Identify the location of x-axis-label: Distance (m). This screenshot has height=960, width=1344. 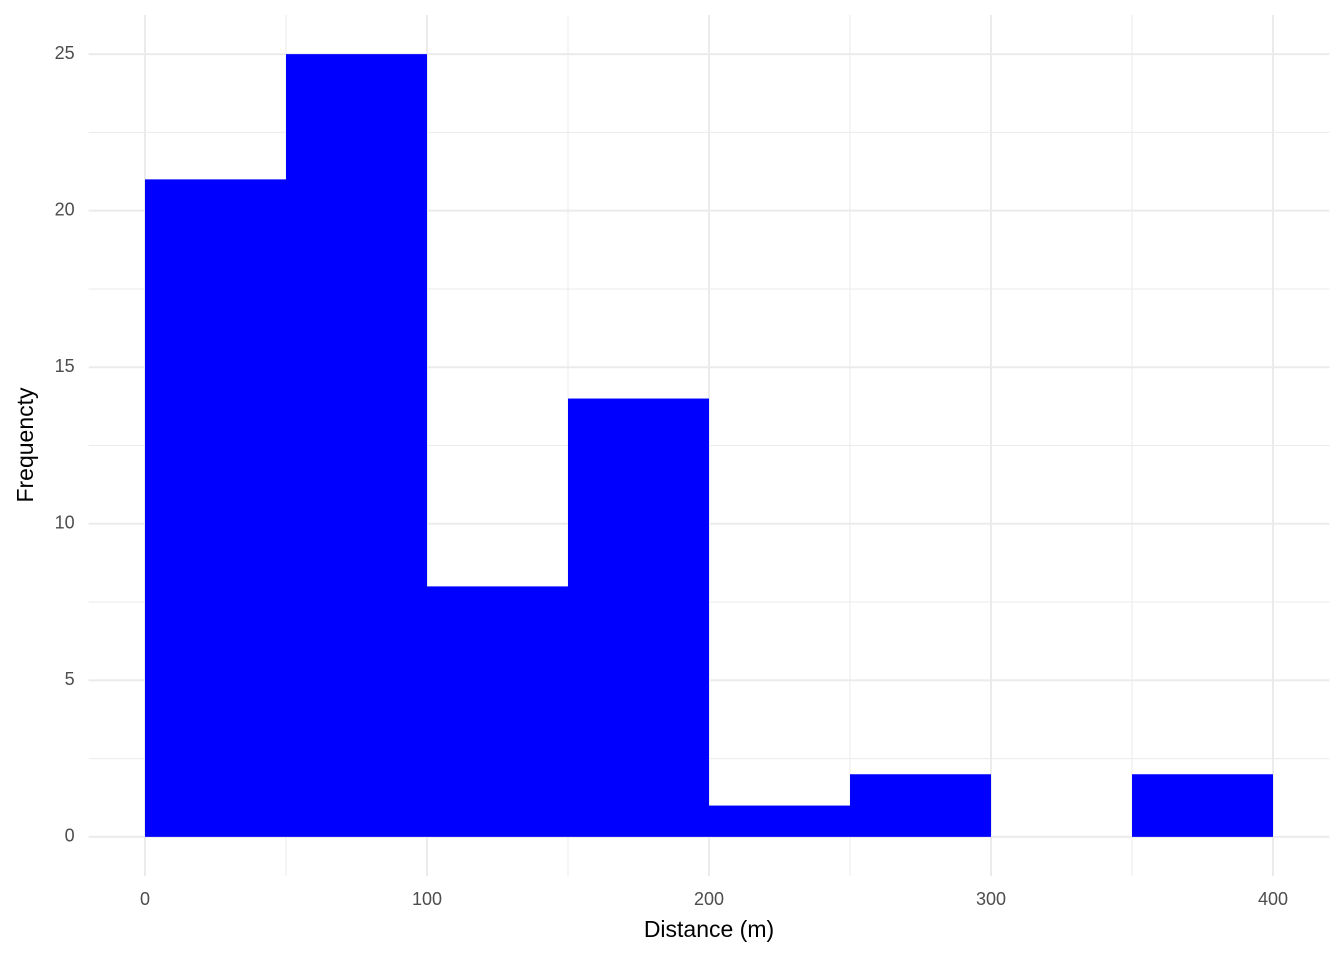
(709, 929).